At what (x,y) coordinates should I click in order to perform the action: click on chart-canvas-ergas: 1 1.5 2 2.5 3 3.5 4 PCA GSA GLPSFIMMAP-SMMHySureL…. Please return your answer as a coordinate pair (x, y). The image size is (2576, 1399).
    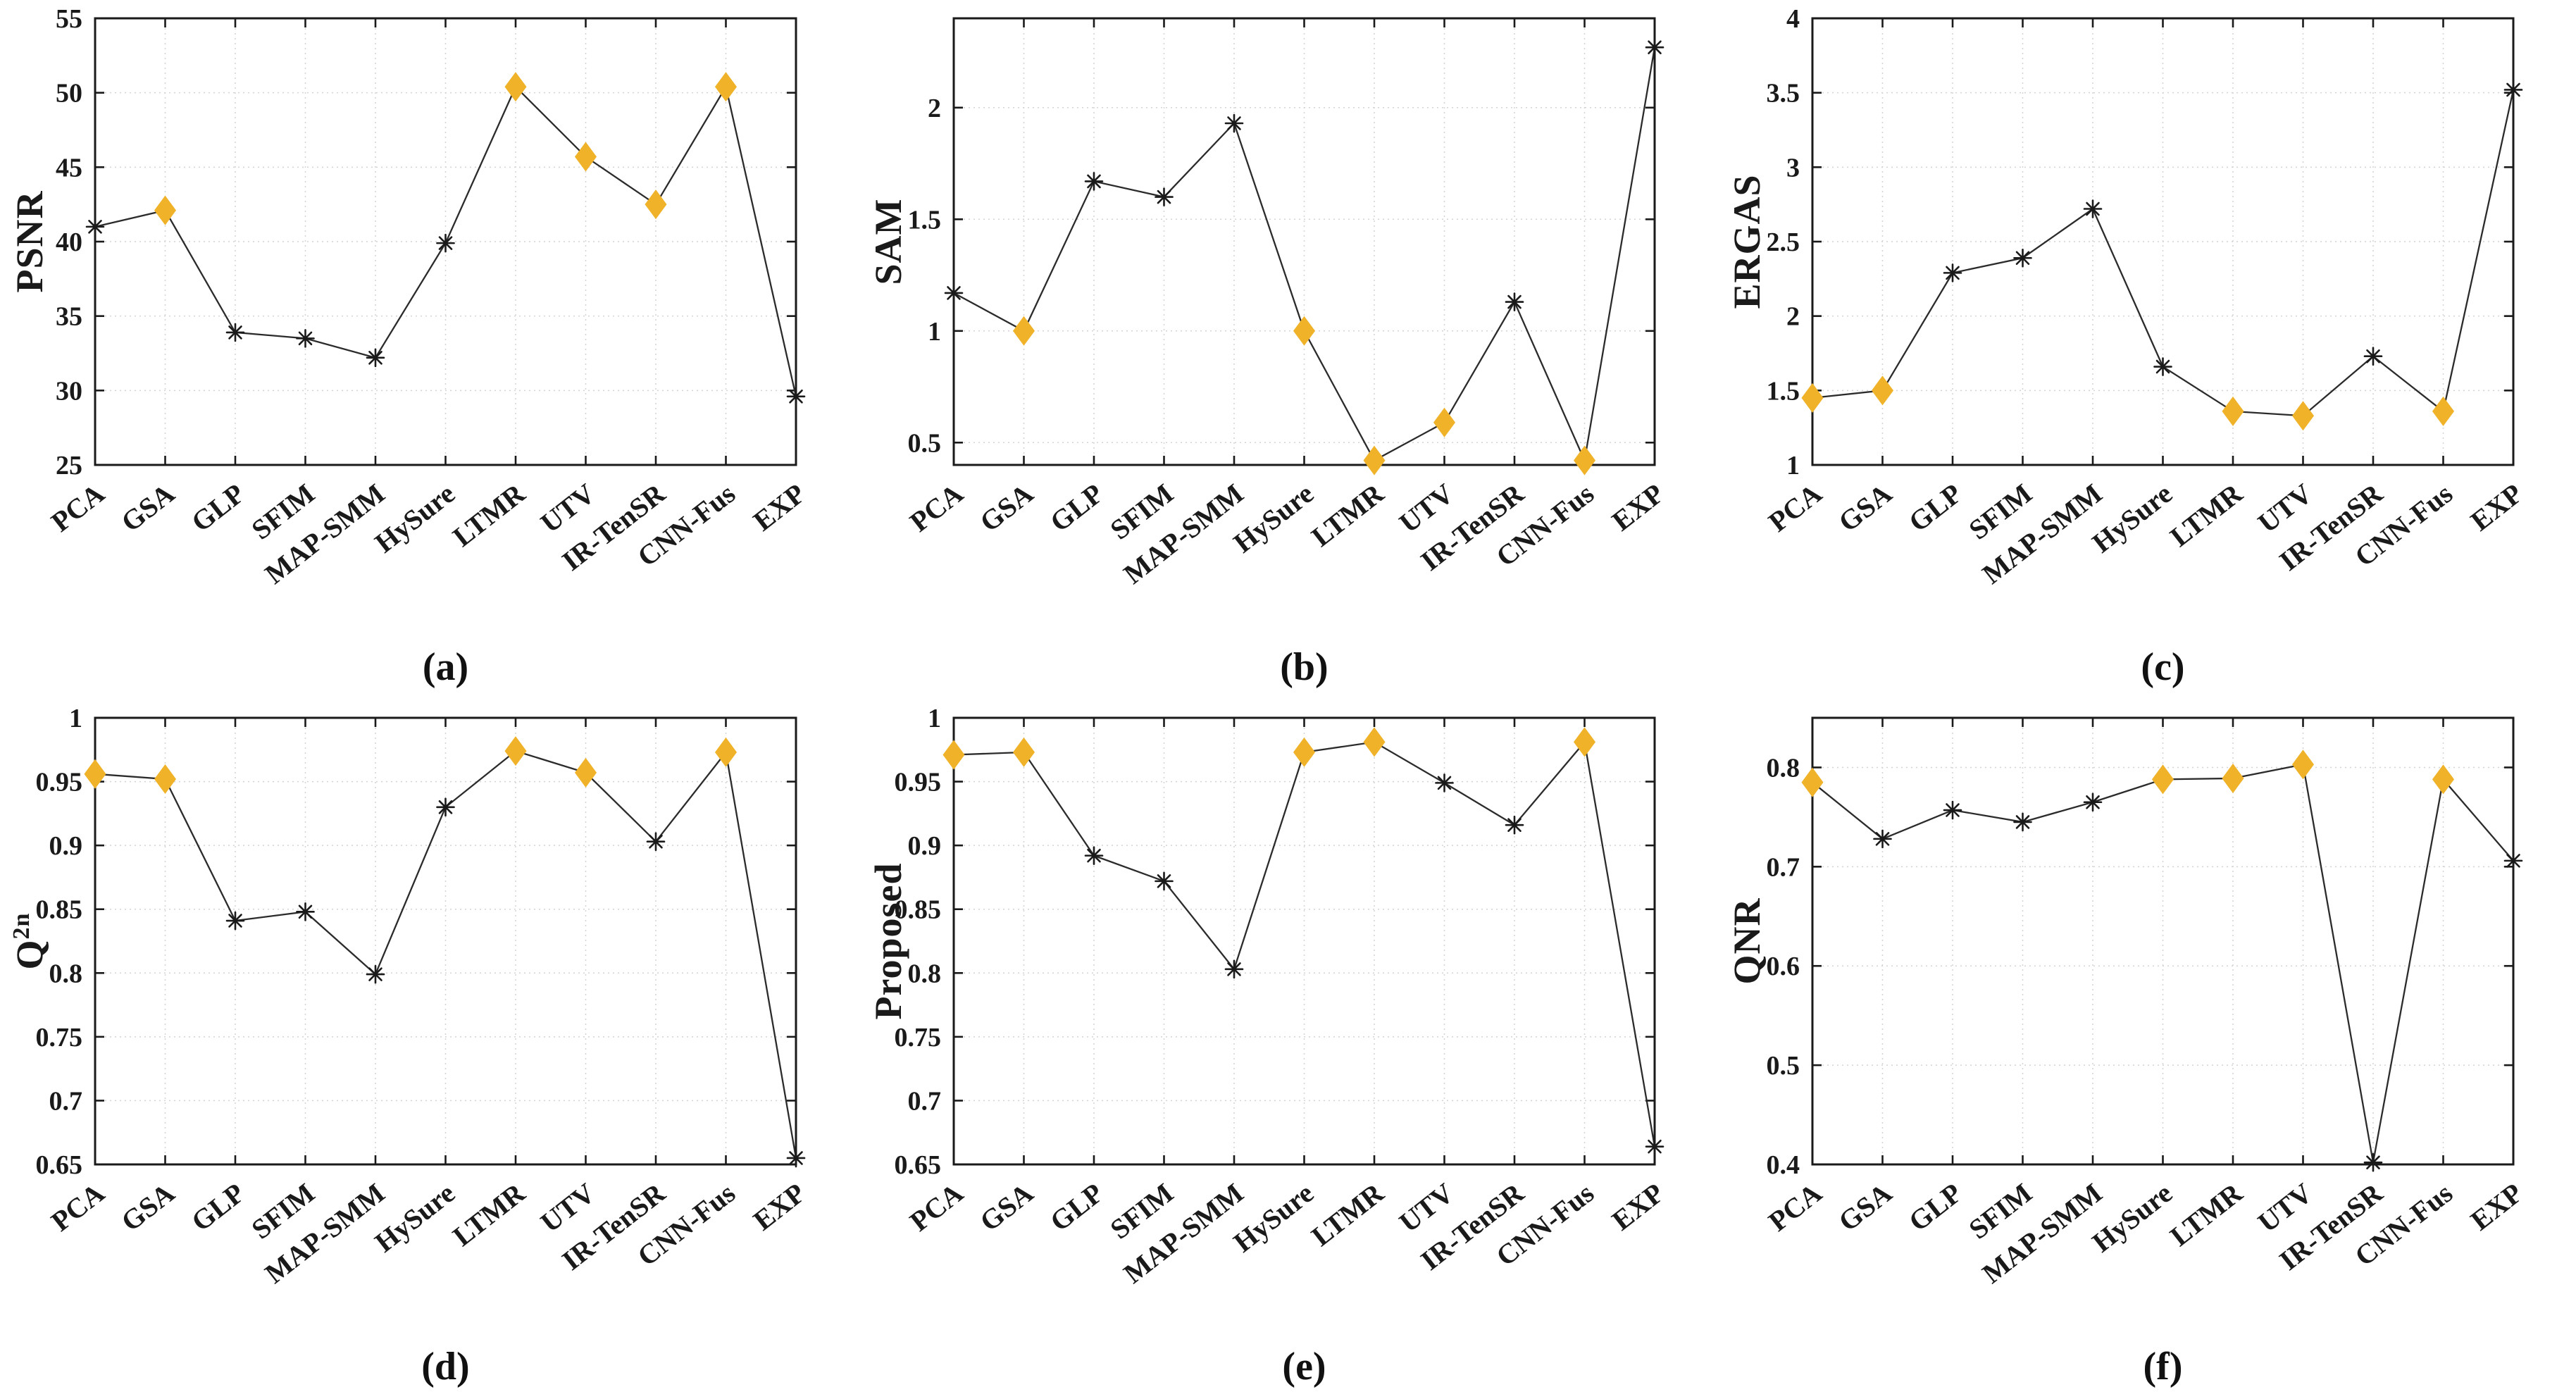
    Looking at the image, I should click on (2145, 297).